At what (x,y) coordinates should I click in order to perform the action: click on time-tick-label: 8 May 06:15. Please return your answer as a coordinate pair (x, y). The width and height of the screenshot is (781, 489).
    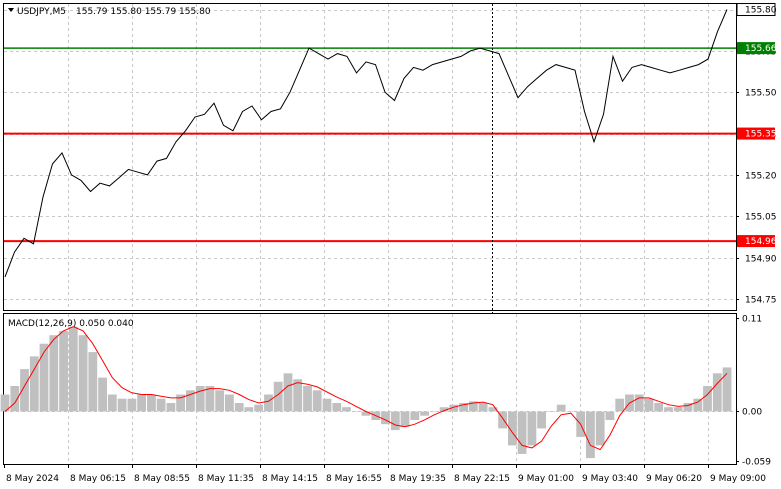
    Looking at the image, I should click on (98, 479).